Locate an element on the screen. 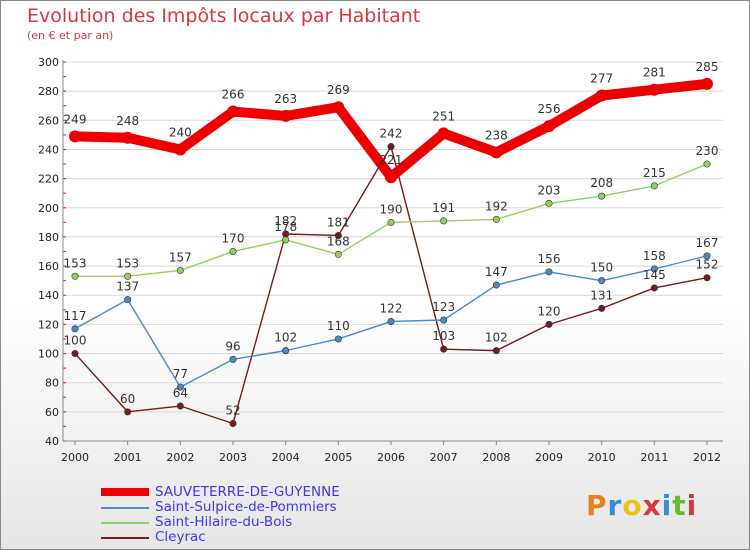  data-label: 215 is located at coordinates (654, 173).